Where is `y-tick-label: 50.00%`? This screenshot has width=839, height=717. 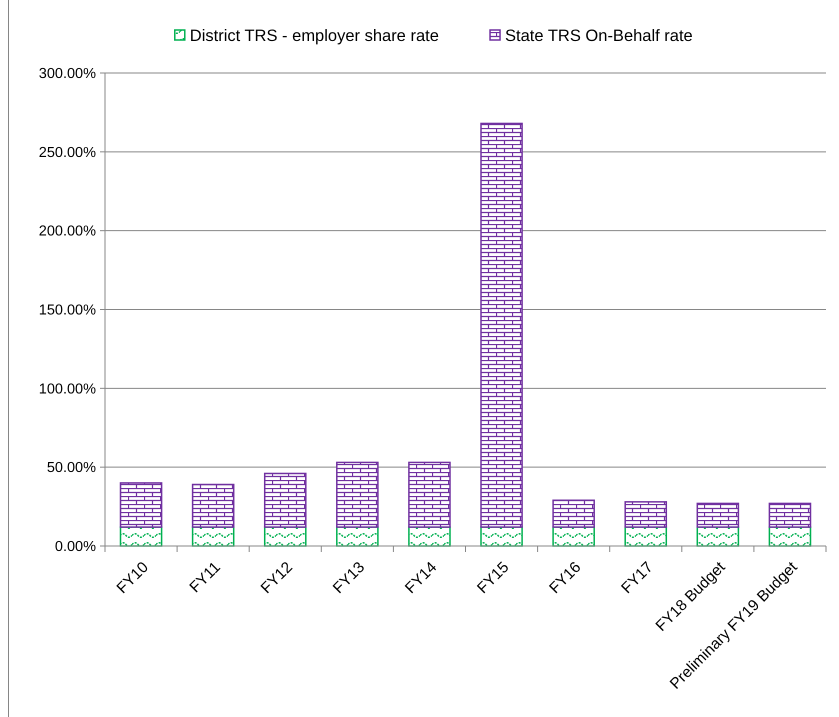 y-tick-label: 50.00% is located at coordinates (71, 468).